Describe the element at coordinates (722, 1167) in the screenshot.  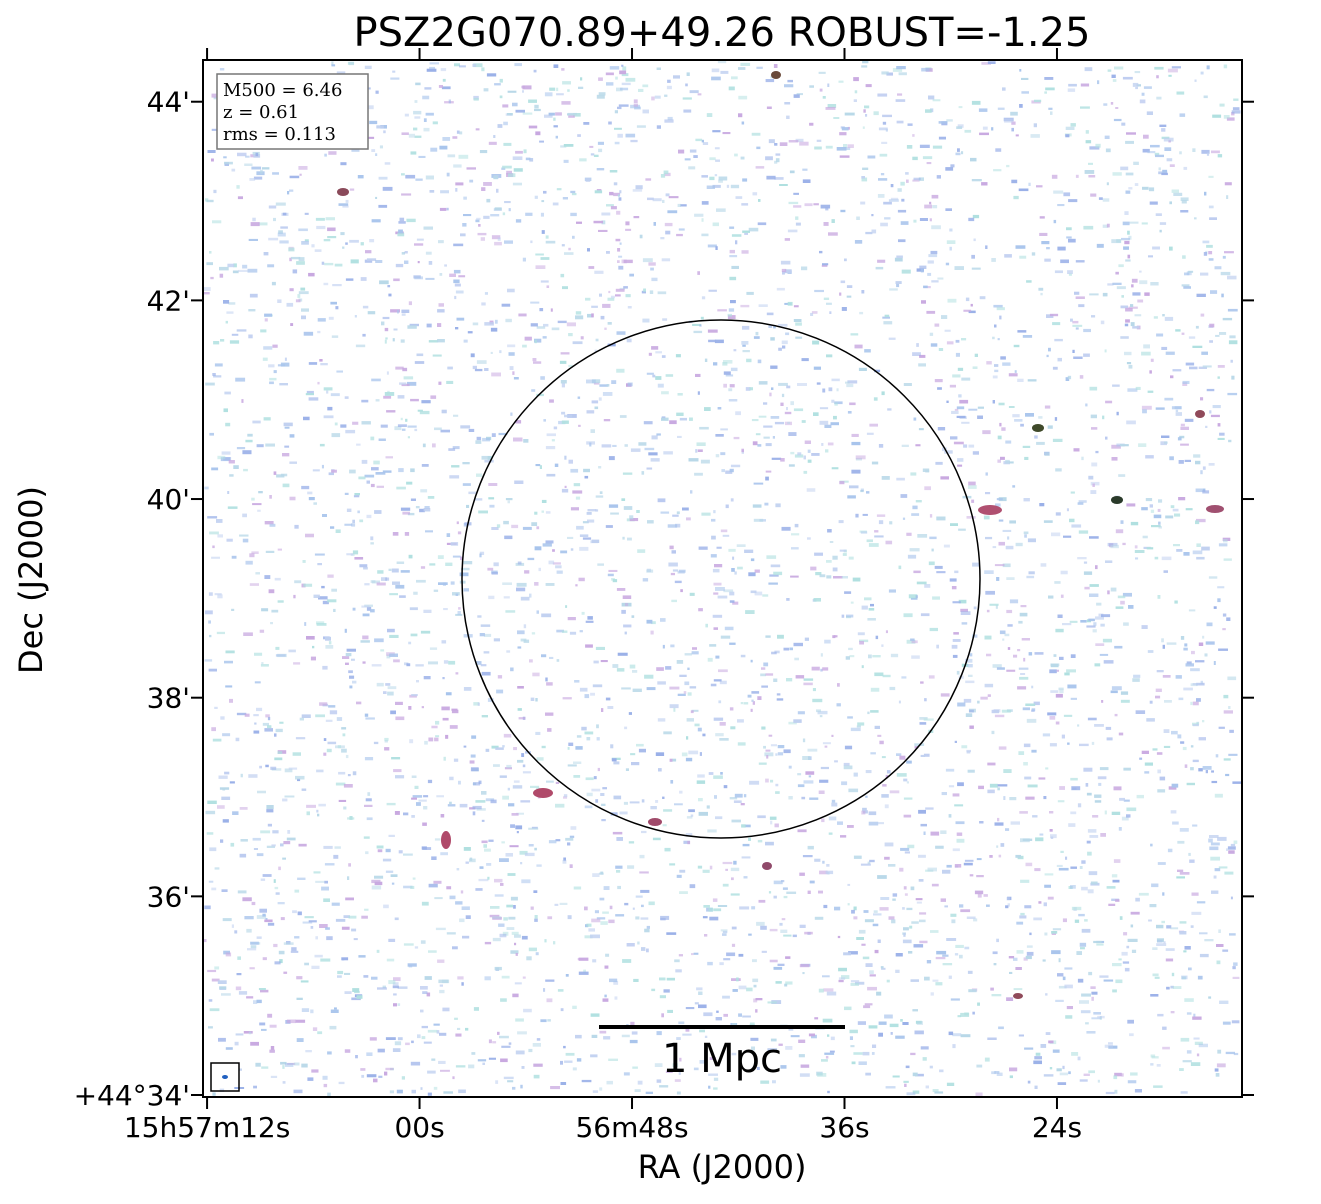
I see `x-axis-label: RA (J2000)` at that location.